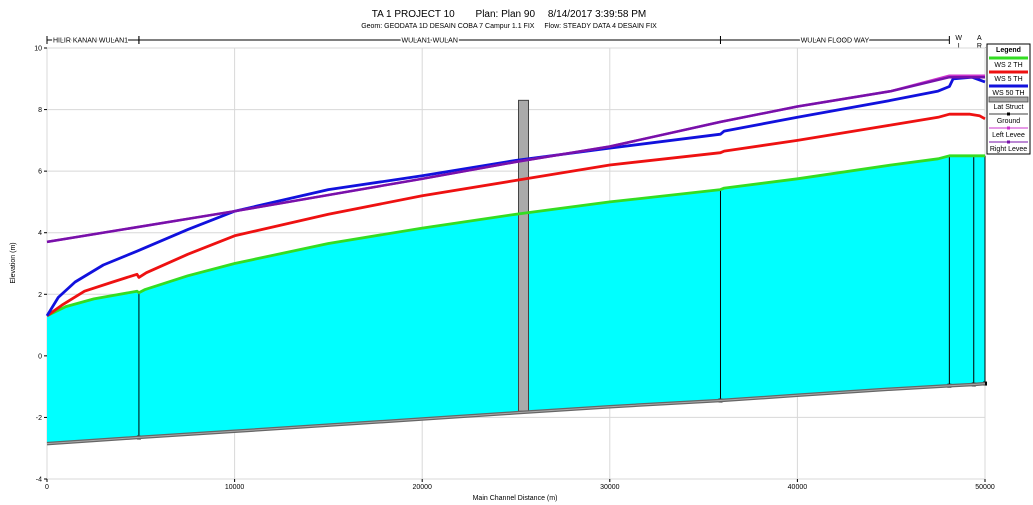 The width and height of the screenshot is (1033, 505). I want to click on y-tick-label: 0, so click(40, 356).